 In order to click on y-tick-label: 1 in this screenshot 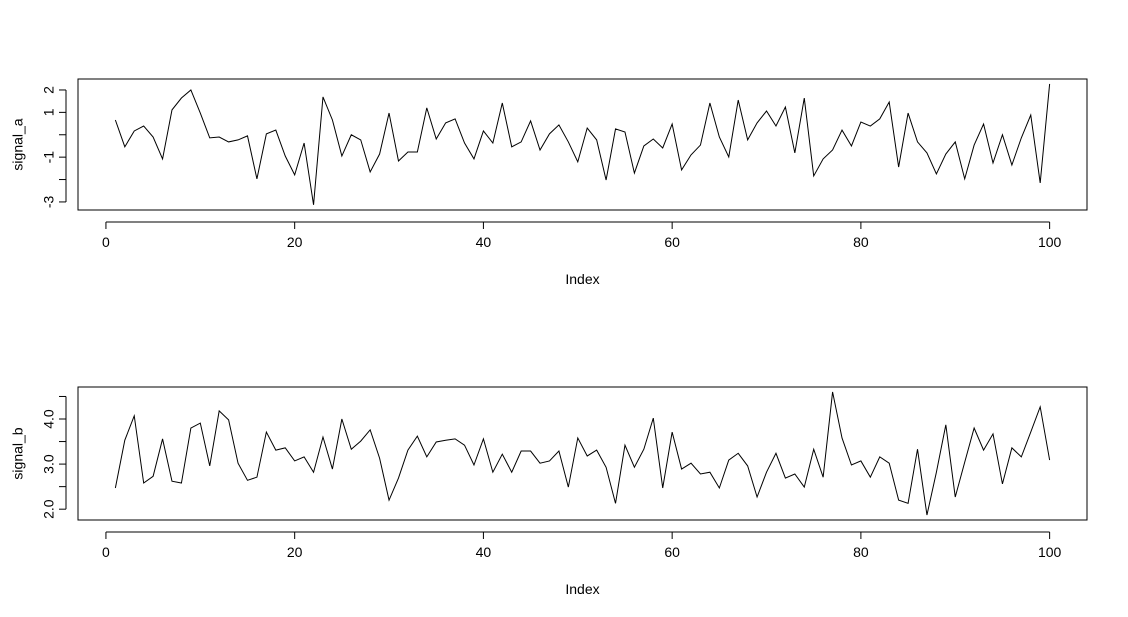, I will do `click(49, 112)`.